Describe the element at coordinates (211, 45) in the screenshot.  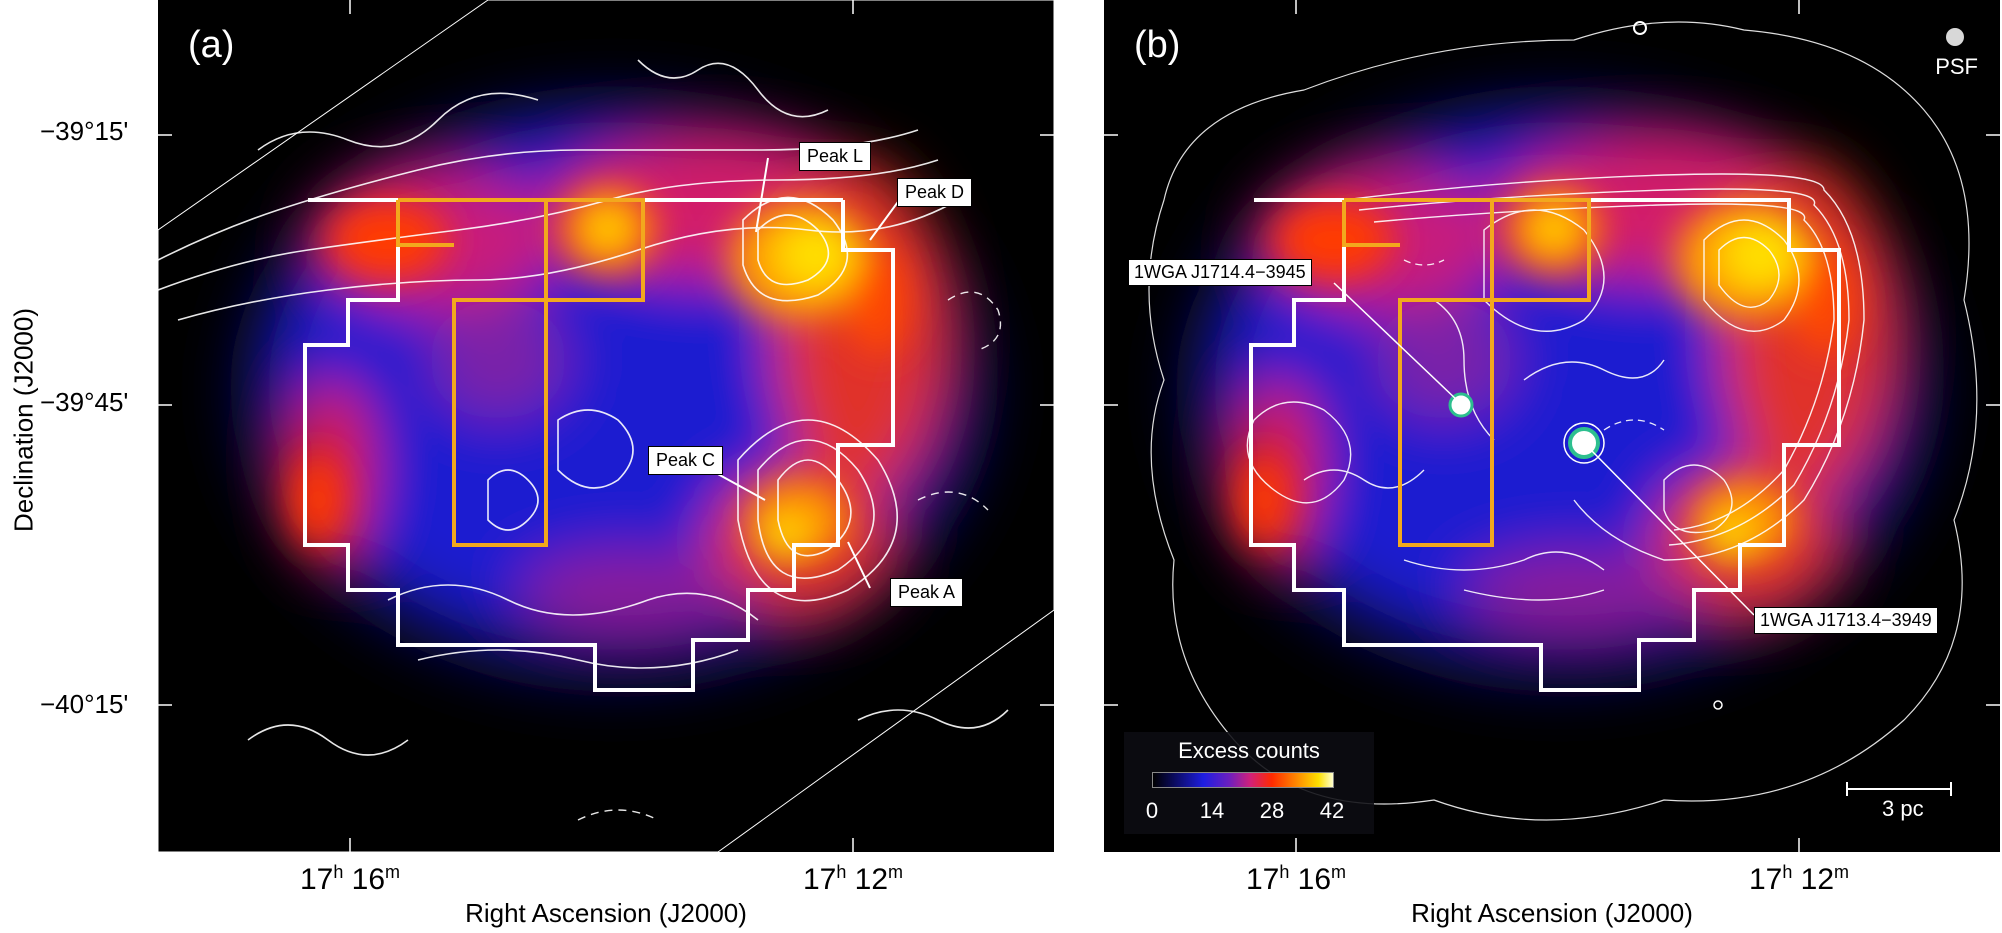
I see `panel-letter: (a)` at that location.